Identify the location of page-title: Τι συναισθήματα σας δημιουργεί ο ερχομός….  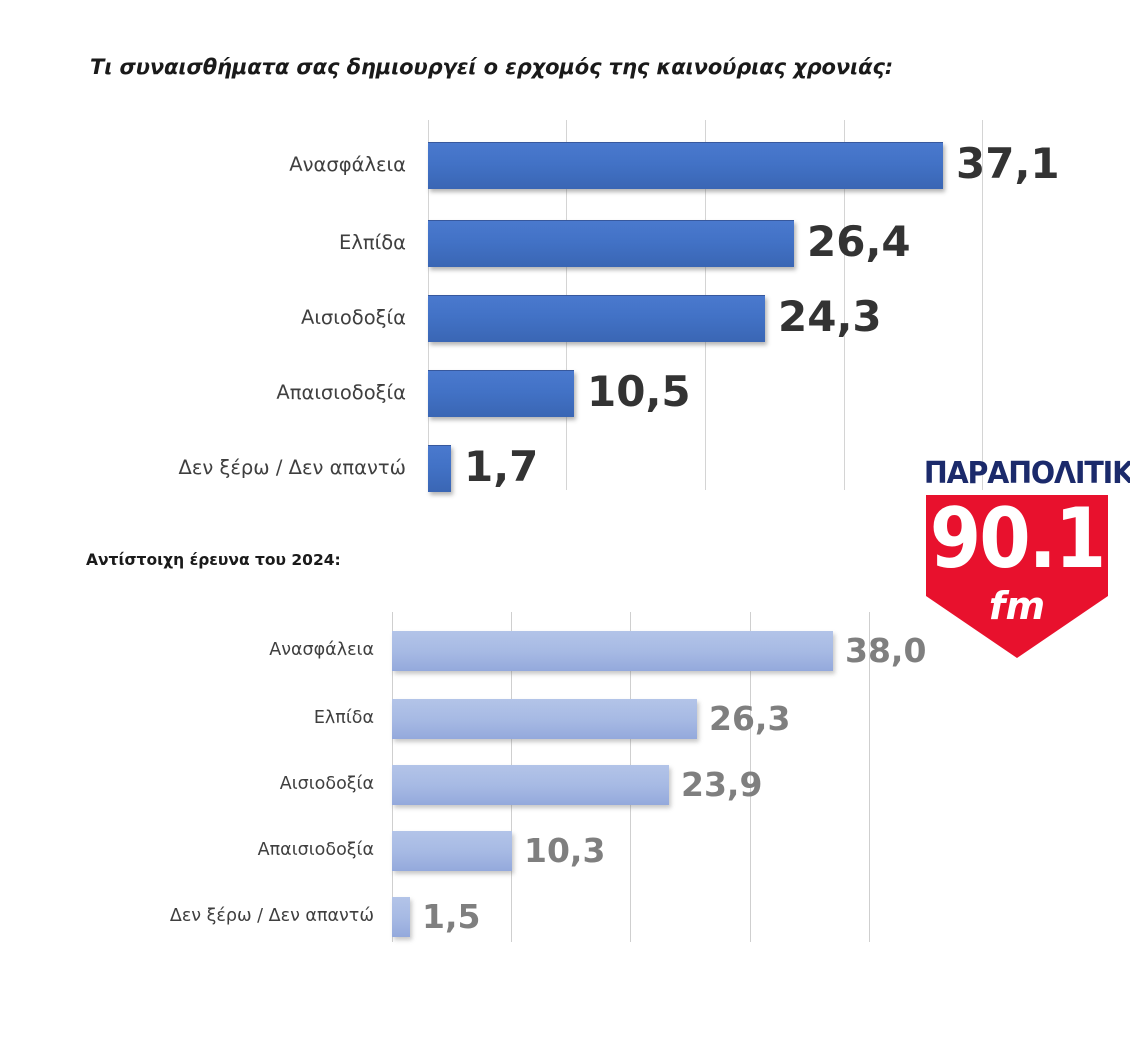
(492, 67).